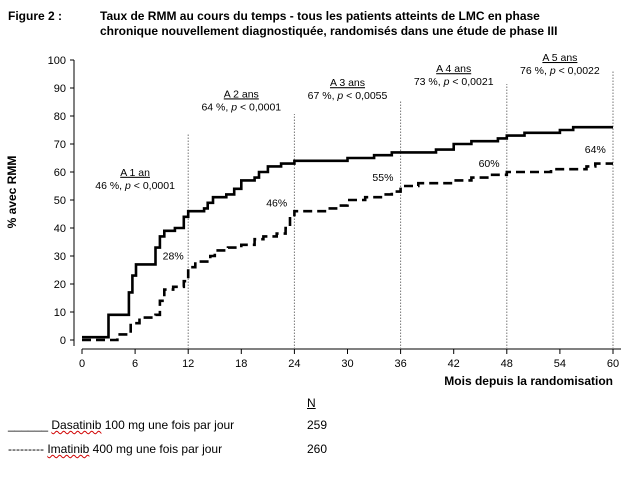  What do you see at coordinates (311, 403) in the screenshot?
I see `n-column-header: N` at bounding box center [311, 403].